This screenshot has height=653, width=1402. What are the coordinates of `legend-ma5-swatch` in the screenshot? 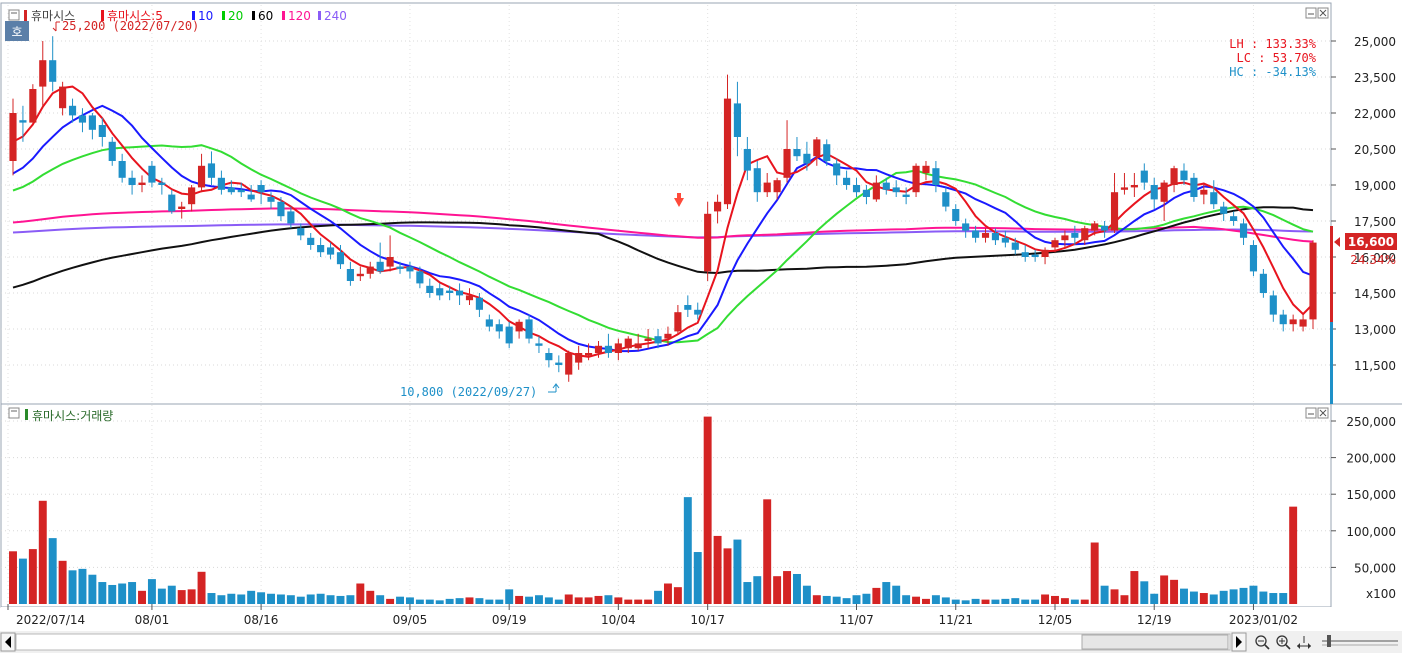 It's located at (102, 15).